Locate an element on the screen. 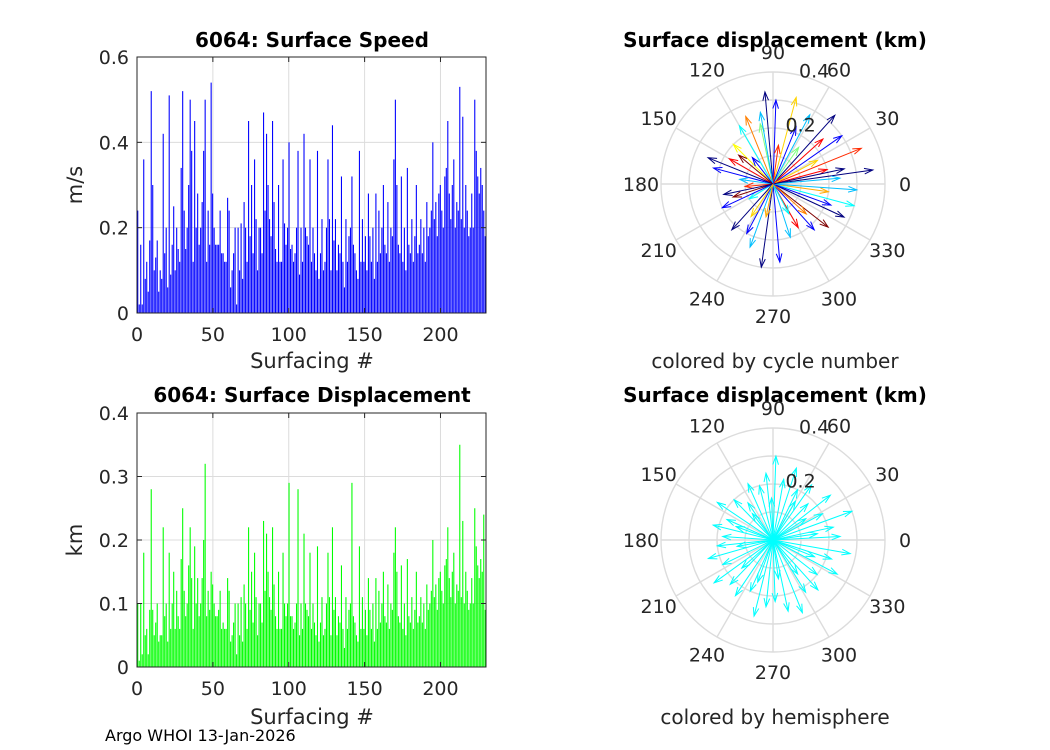 The image size is (1050, 750). y-tick-label: 0.3 is located at coordinates (114, 478).